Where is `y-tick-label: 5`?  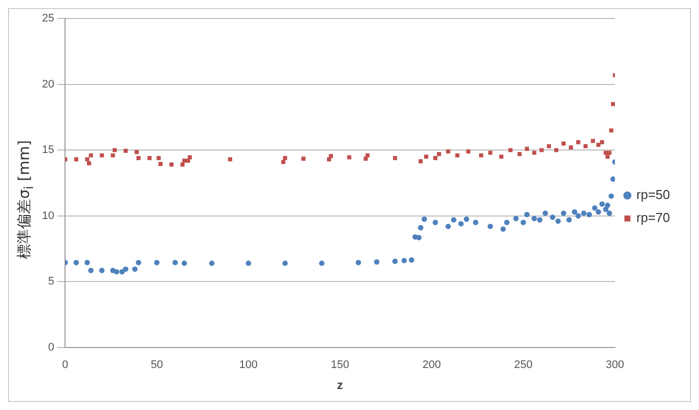
y-tick-label: 5 is located at coordinates (51, 282).